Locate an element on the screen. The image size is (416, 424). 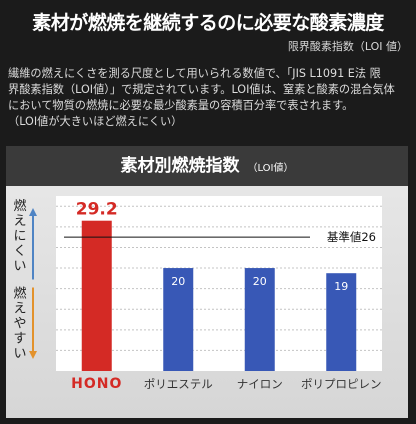
axis-annotation-bottom: 燃えやすい is located at coordinates (19, 324).